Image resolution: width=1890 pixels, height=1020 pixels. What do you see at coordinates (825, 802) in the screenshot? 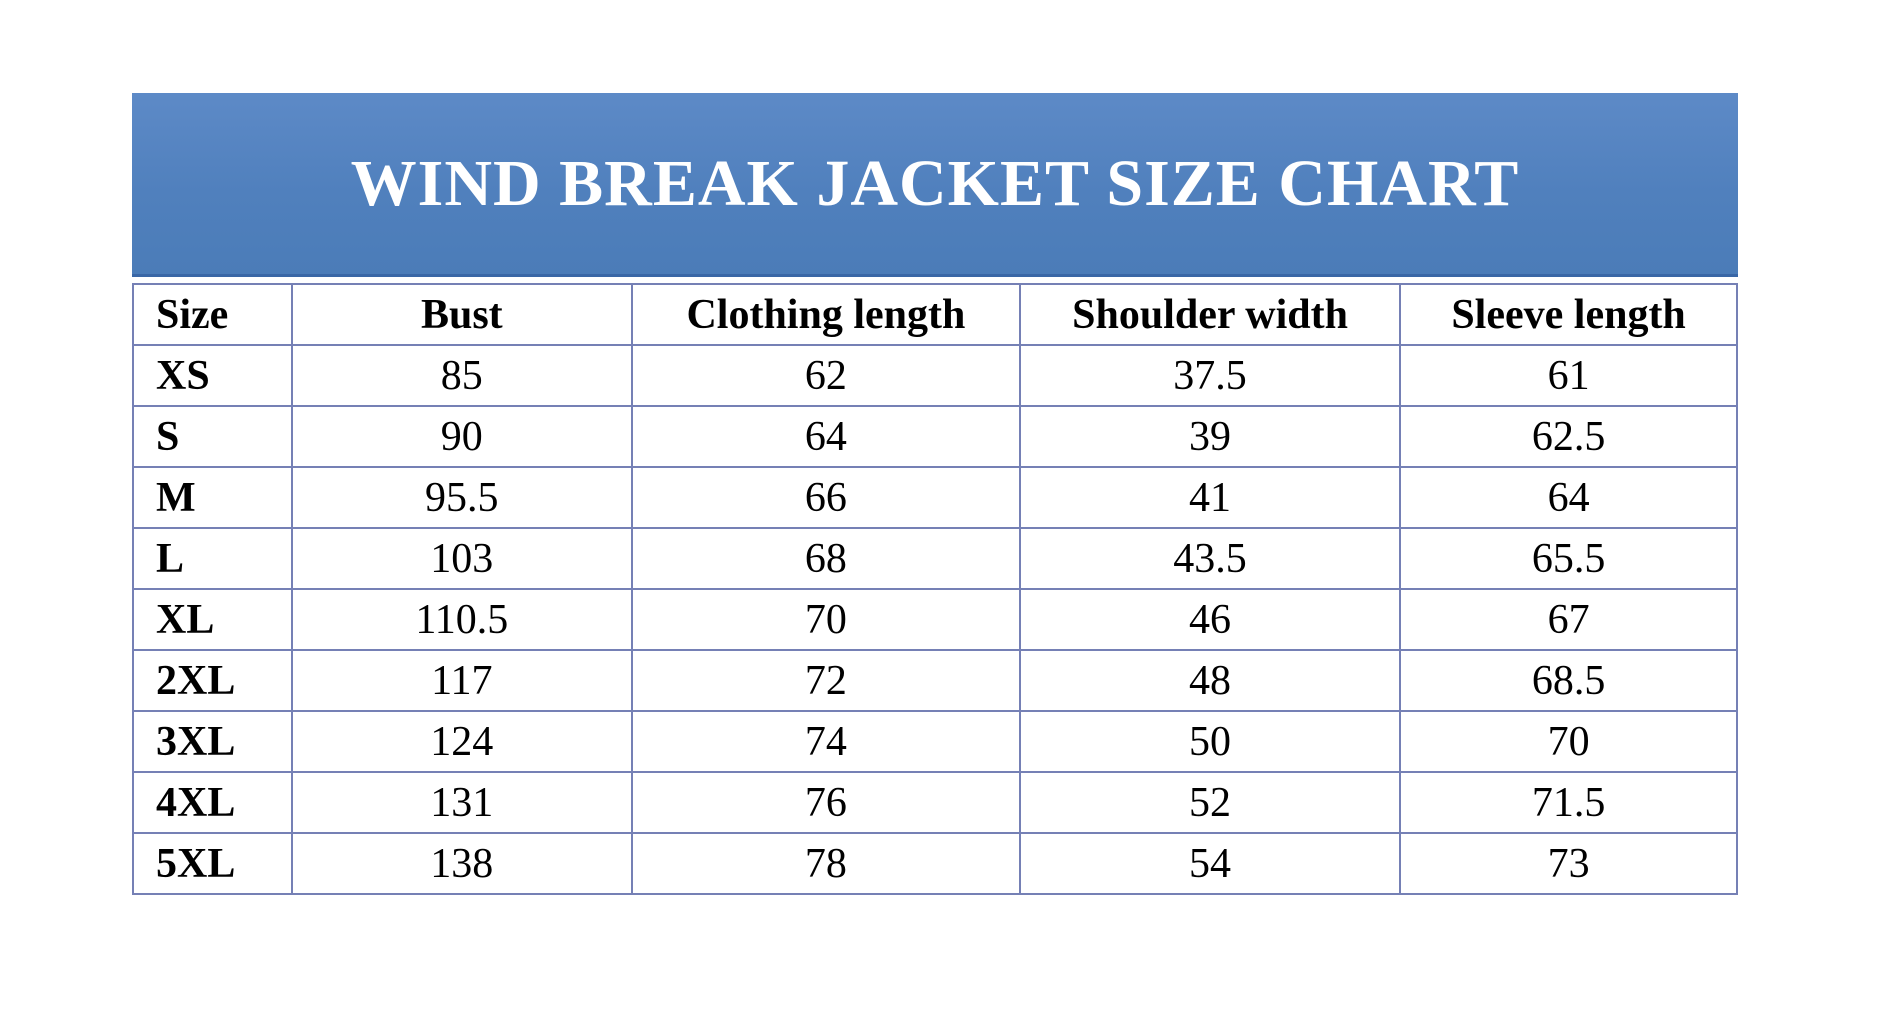
I see `cell-clothing-length: 76` at bounding box center [825, 802].